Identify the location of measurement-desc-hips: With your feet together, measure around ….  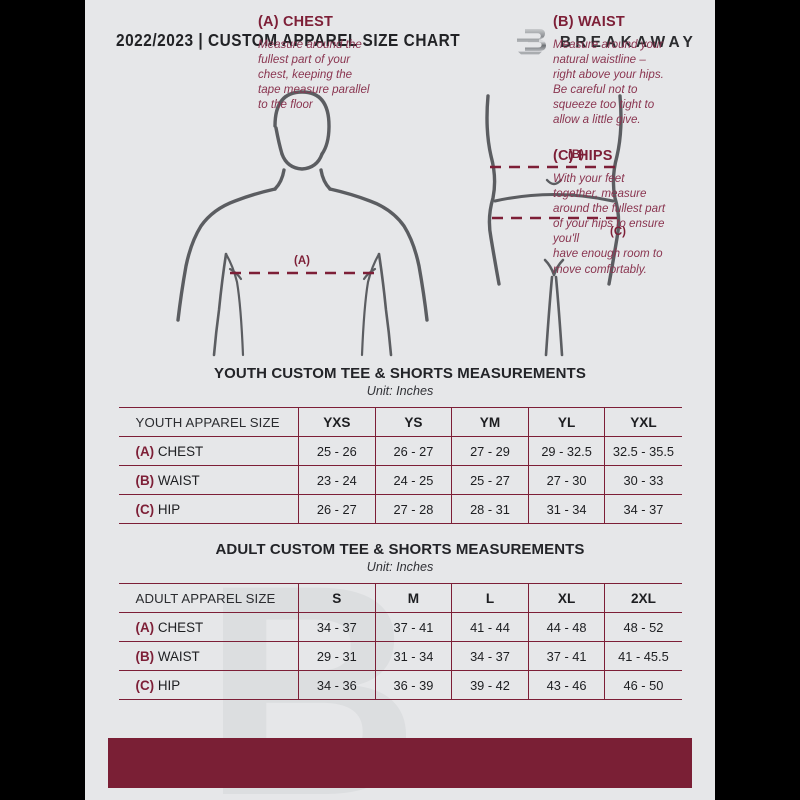
(609, 224).